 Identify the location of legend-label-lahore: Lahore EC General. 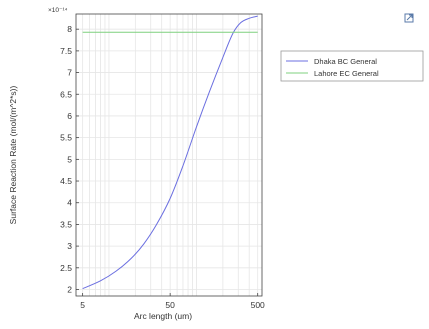
(346, 73).